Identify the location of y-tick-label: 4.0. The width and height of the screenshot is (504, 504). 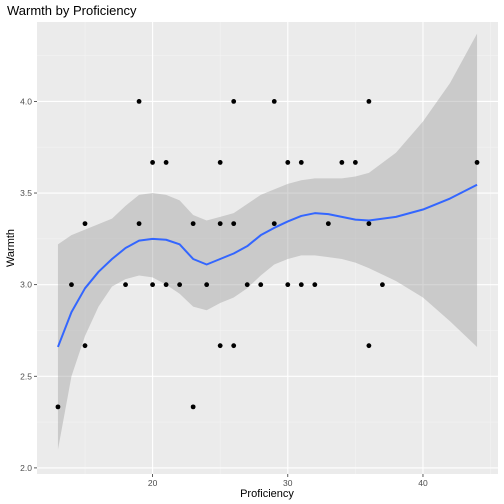
(26, 101).